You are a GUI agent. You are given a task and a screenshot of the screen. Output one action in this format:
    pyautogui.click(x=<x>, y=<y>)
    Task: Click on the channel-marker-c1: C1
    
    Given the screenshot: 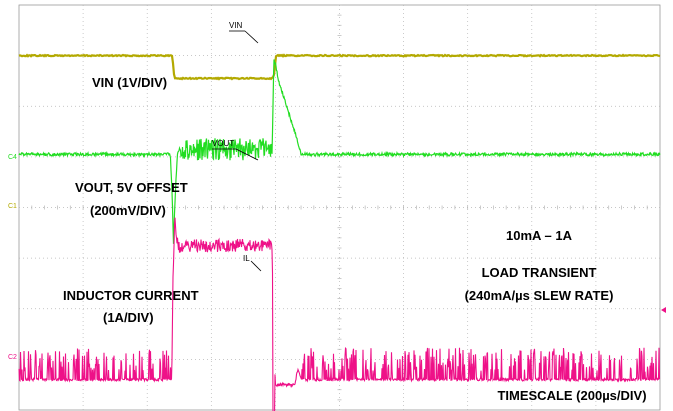 What is the action you would take?
    pyautogui.click(x=12, y=206)
    